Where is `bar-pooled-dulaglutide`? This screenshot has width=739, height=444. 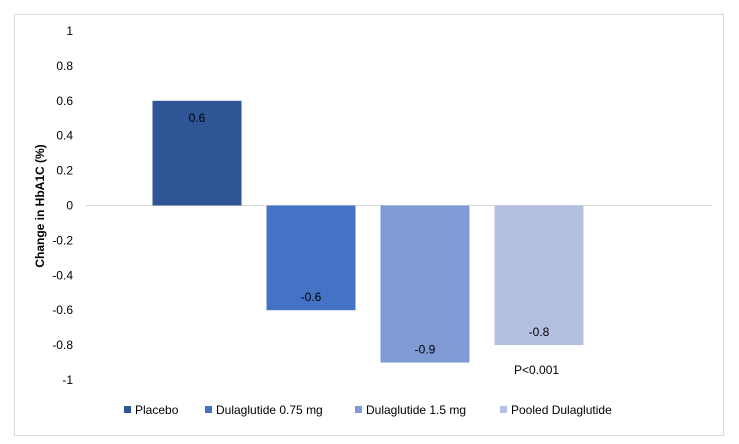 bar-pooled-dulaglutide is located at coordinates (539, 275).